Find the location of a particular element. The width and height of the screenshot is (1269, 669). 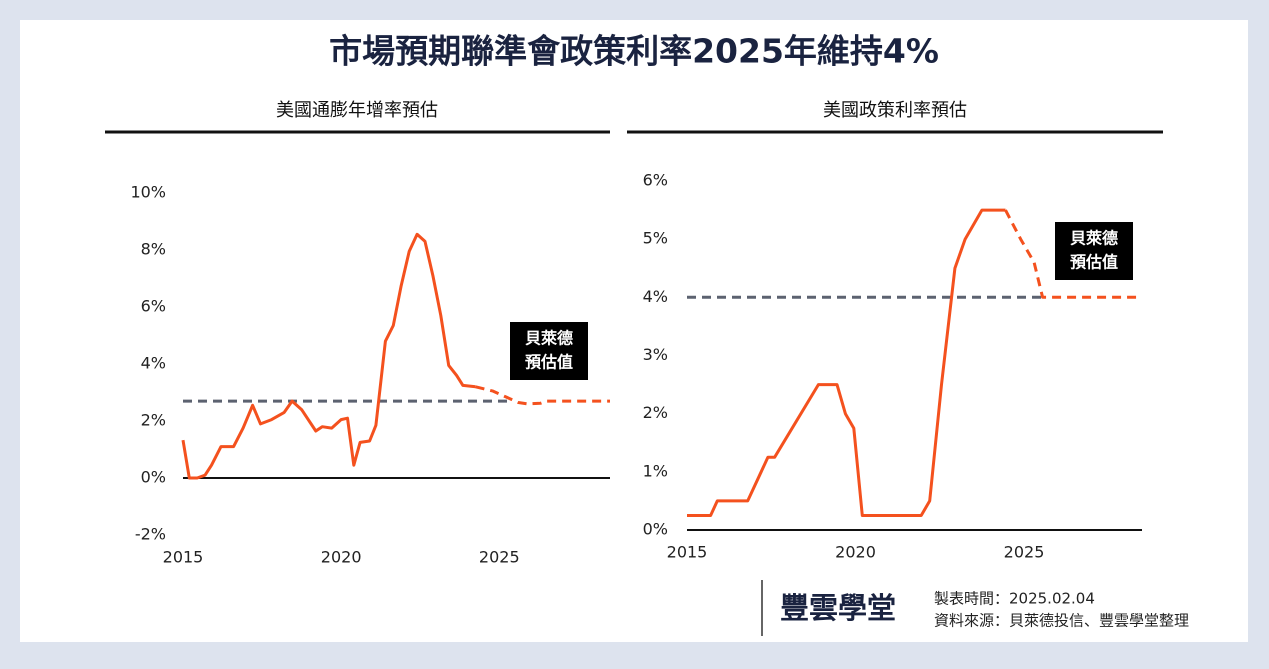

footer-source: 資料來源：貝萊德投信、豐雲學堂整理 is located at coordinates (1061, 621).